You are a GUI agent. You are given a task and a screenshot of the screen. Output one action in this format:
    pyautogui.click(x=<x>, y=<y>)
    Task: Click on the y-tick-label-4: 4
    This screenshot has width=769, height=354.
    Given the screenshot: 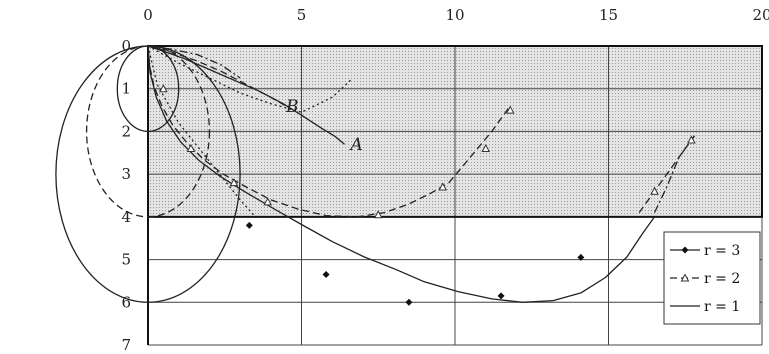 What is the action you would take?
    pyautogui.click(x=126, y=217)
    